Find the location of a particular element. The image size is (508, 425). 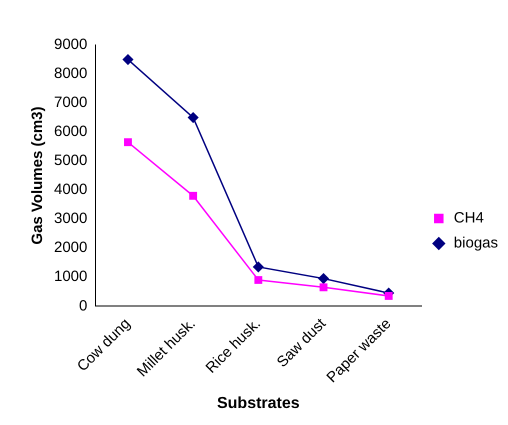

y-tick-label: 9000 is located at coordinates (71, 45).